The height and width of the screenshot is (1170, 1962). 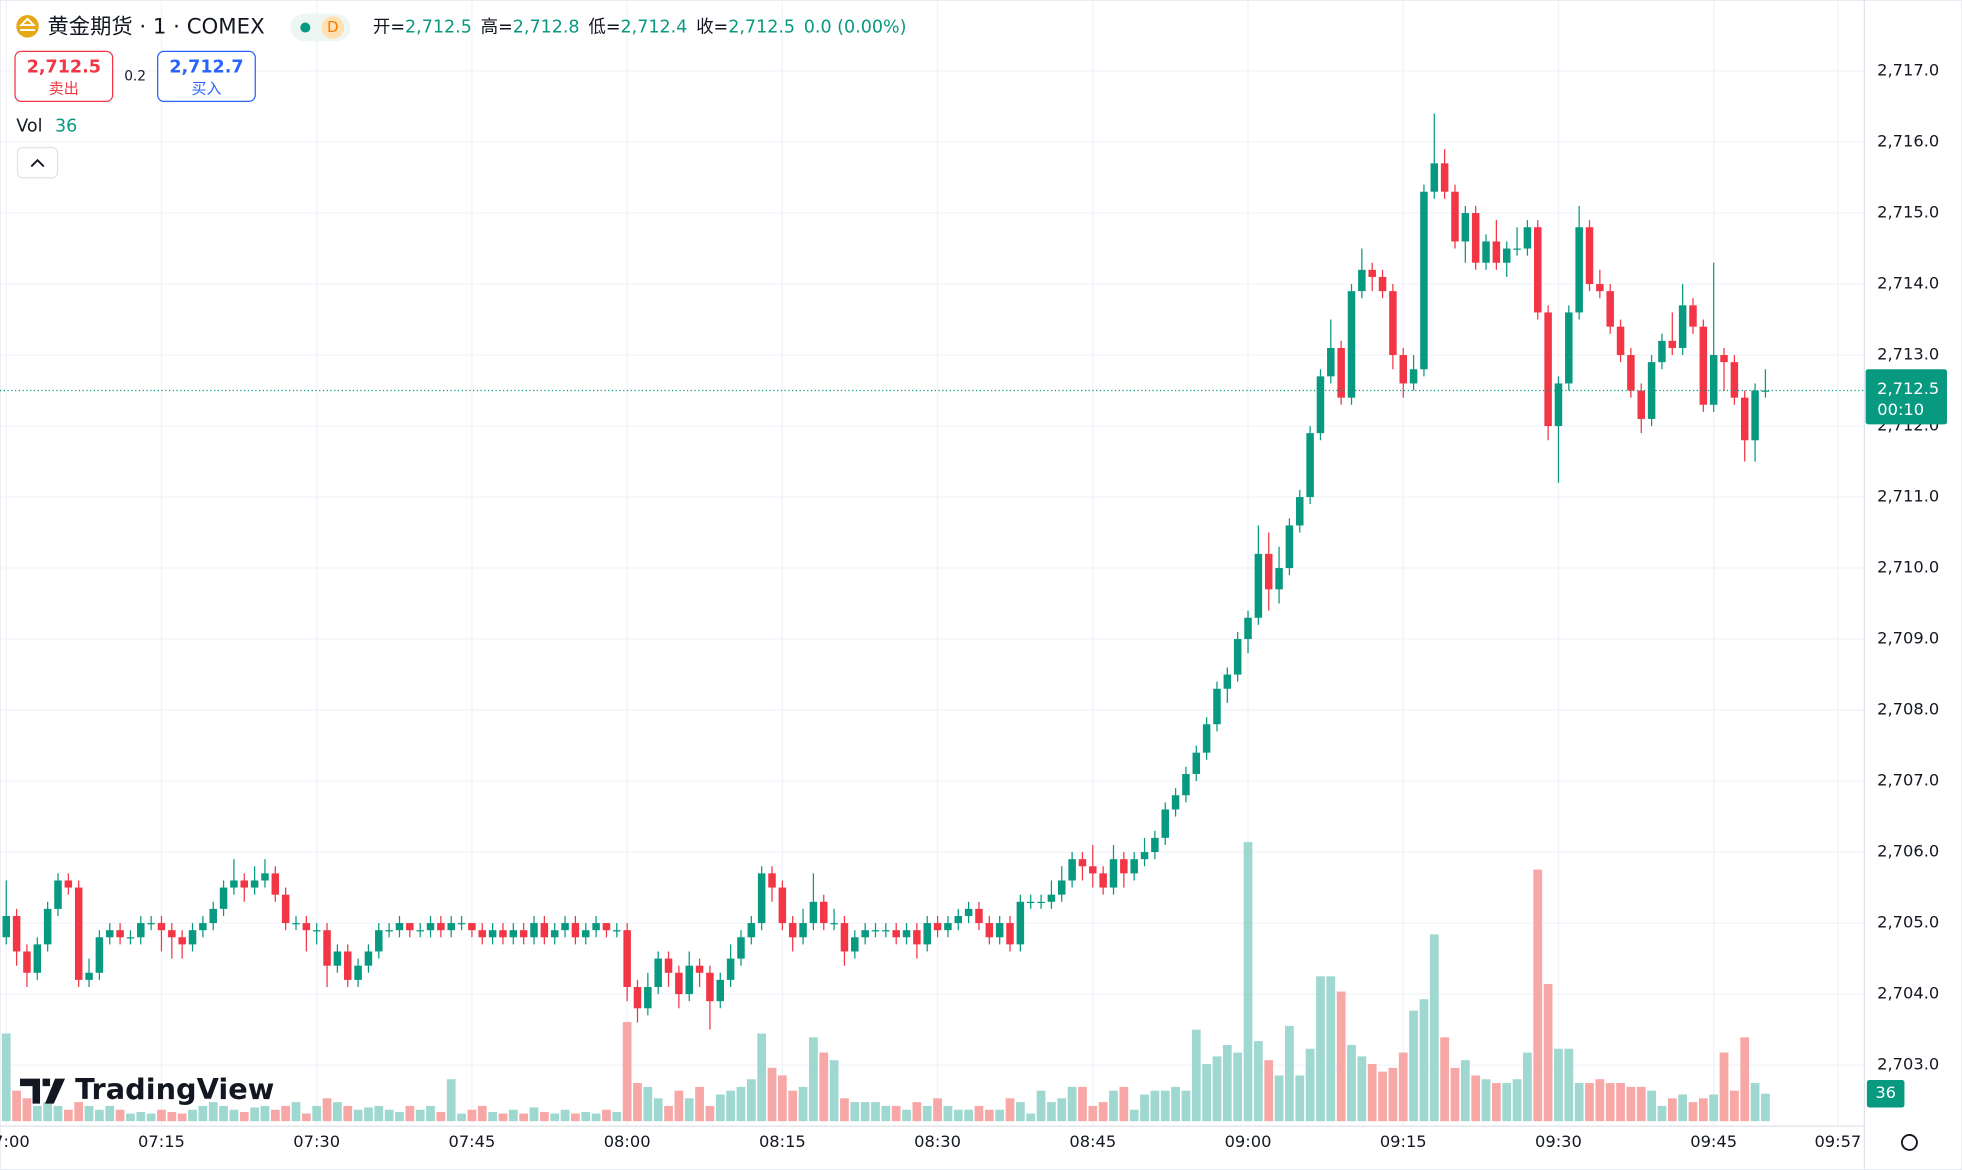 I want to click on symbol-icon-glyph, so click(x=28, y=24).